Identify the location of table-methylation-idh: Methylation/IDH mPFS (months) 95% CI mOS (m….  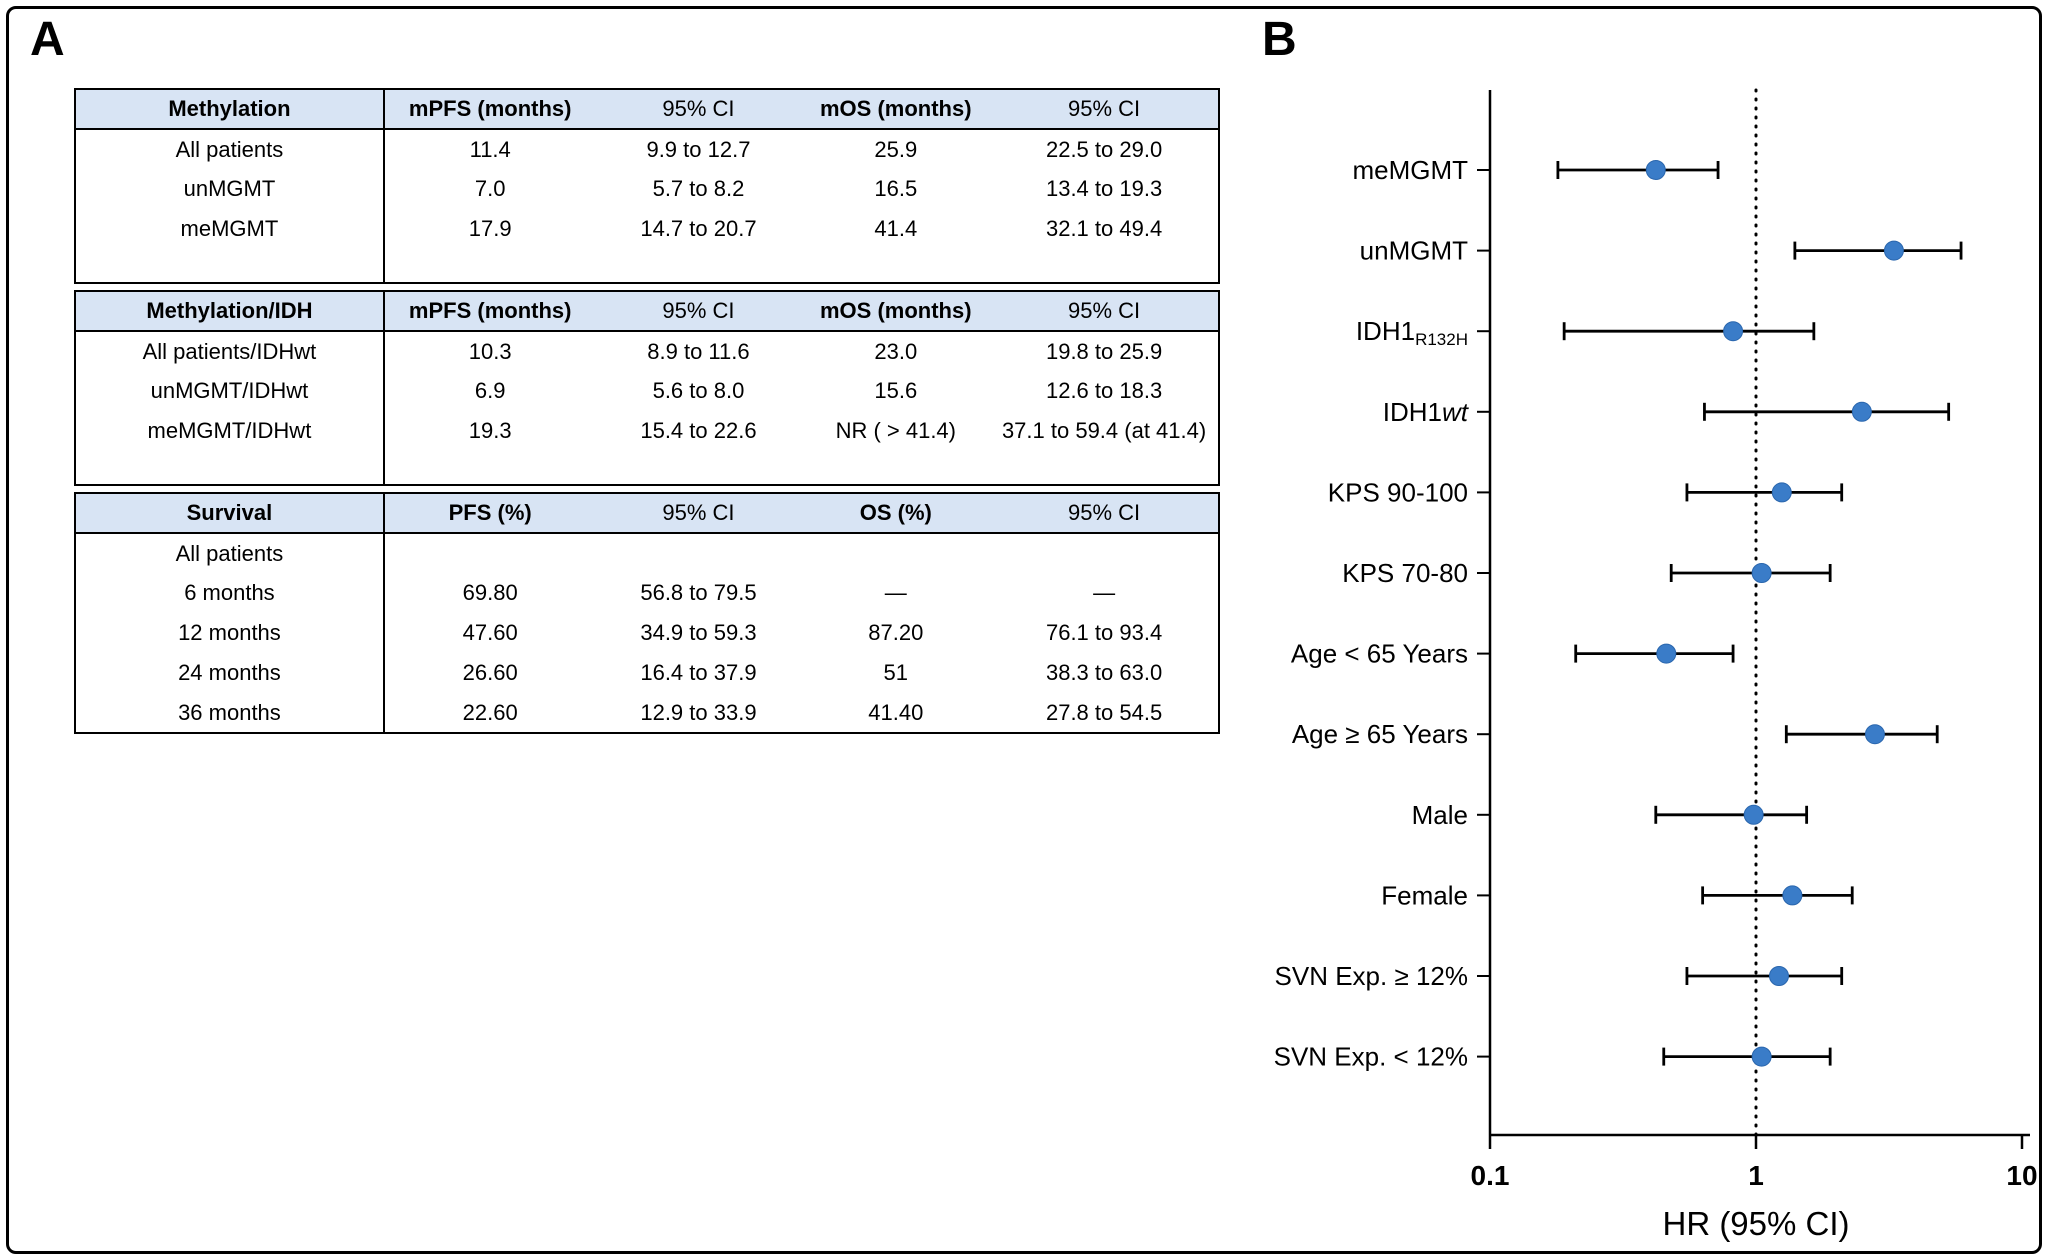
(647, 388).